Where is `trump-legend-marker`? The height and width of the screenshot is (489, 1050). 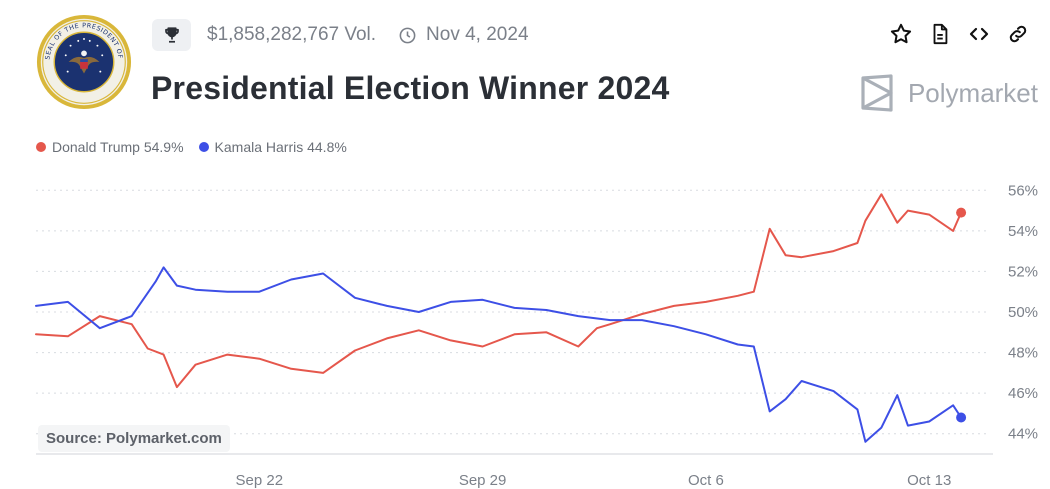 trump-legend-marker is located at coordinates (41, 147).